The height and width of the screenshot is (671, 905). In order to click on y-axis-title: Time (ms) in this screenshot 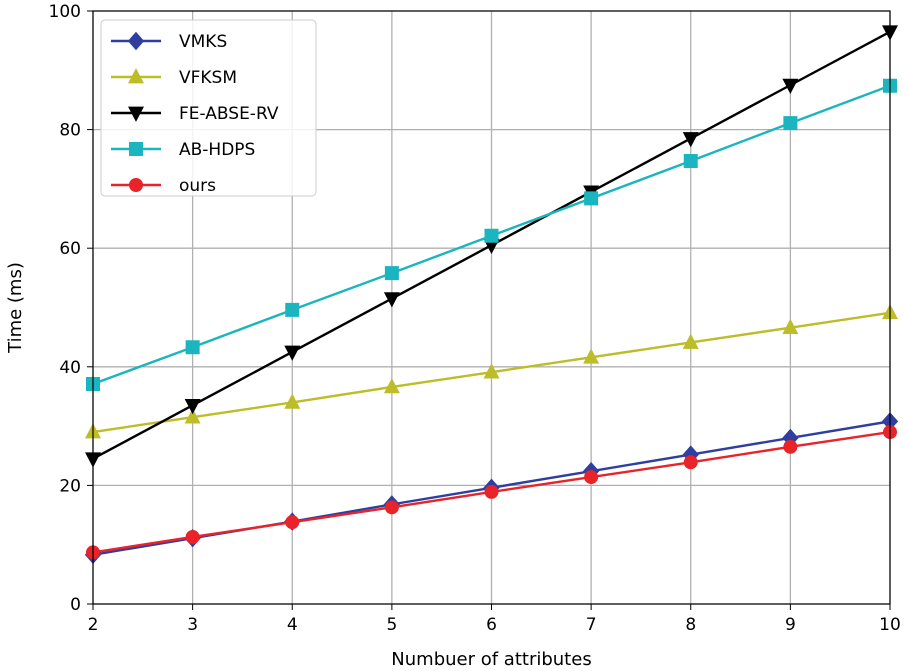, I will do `click(15, 308)`.